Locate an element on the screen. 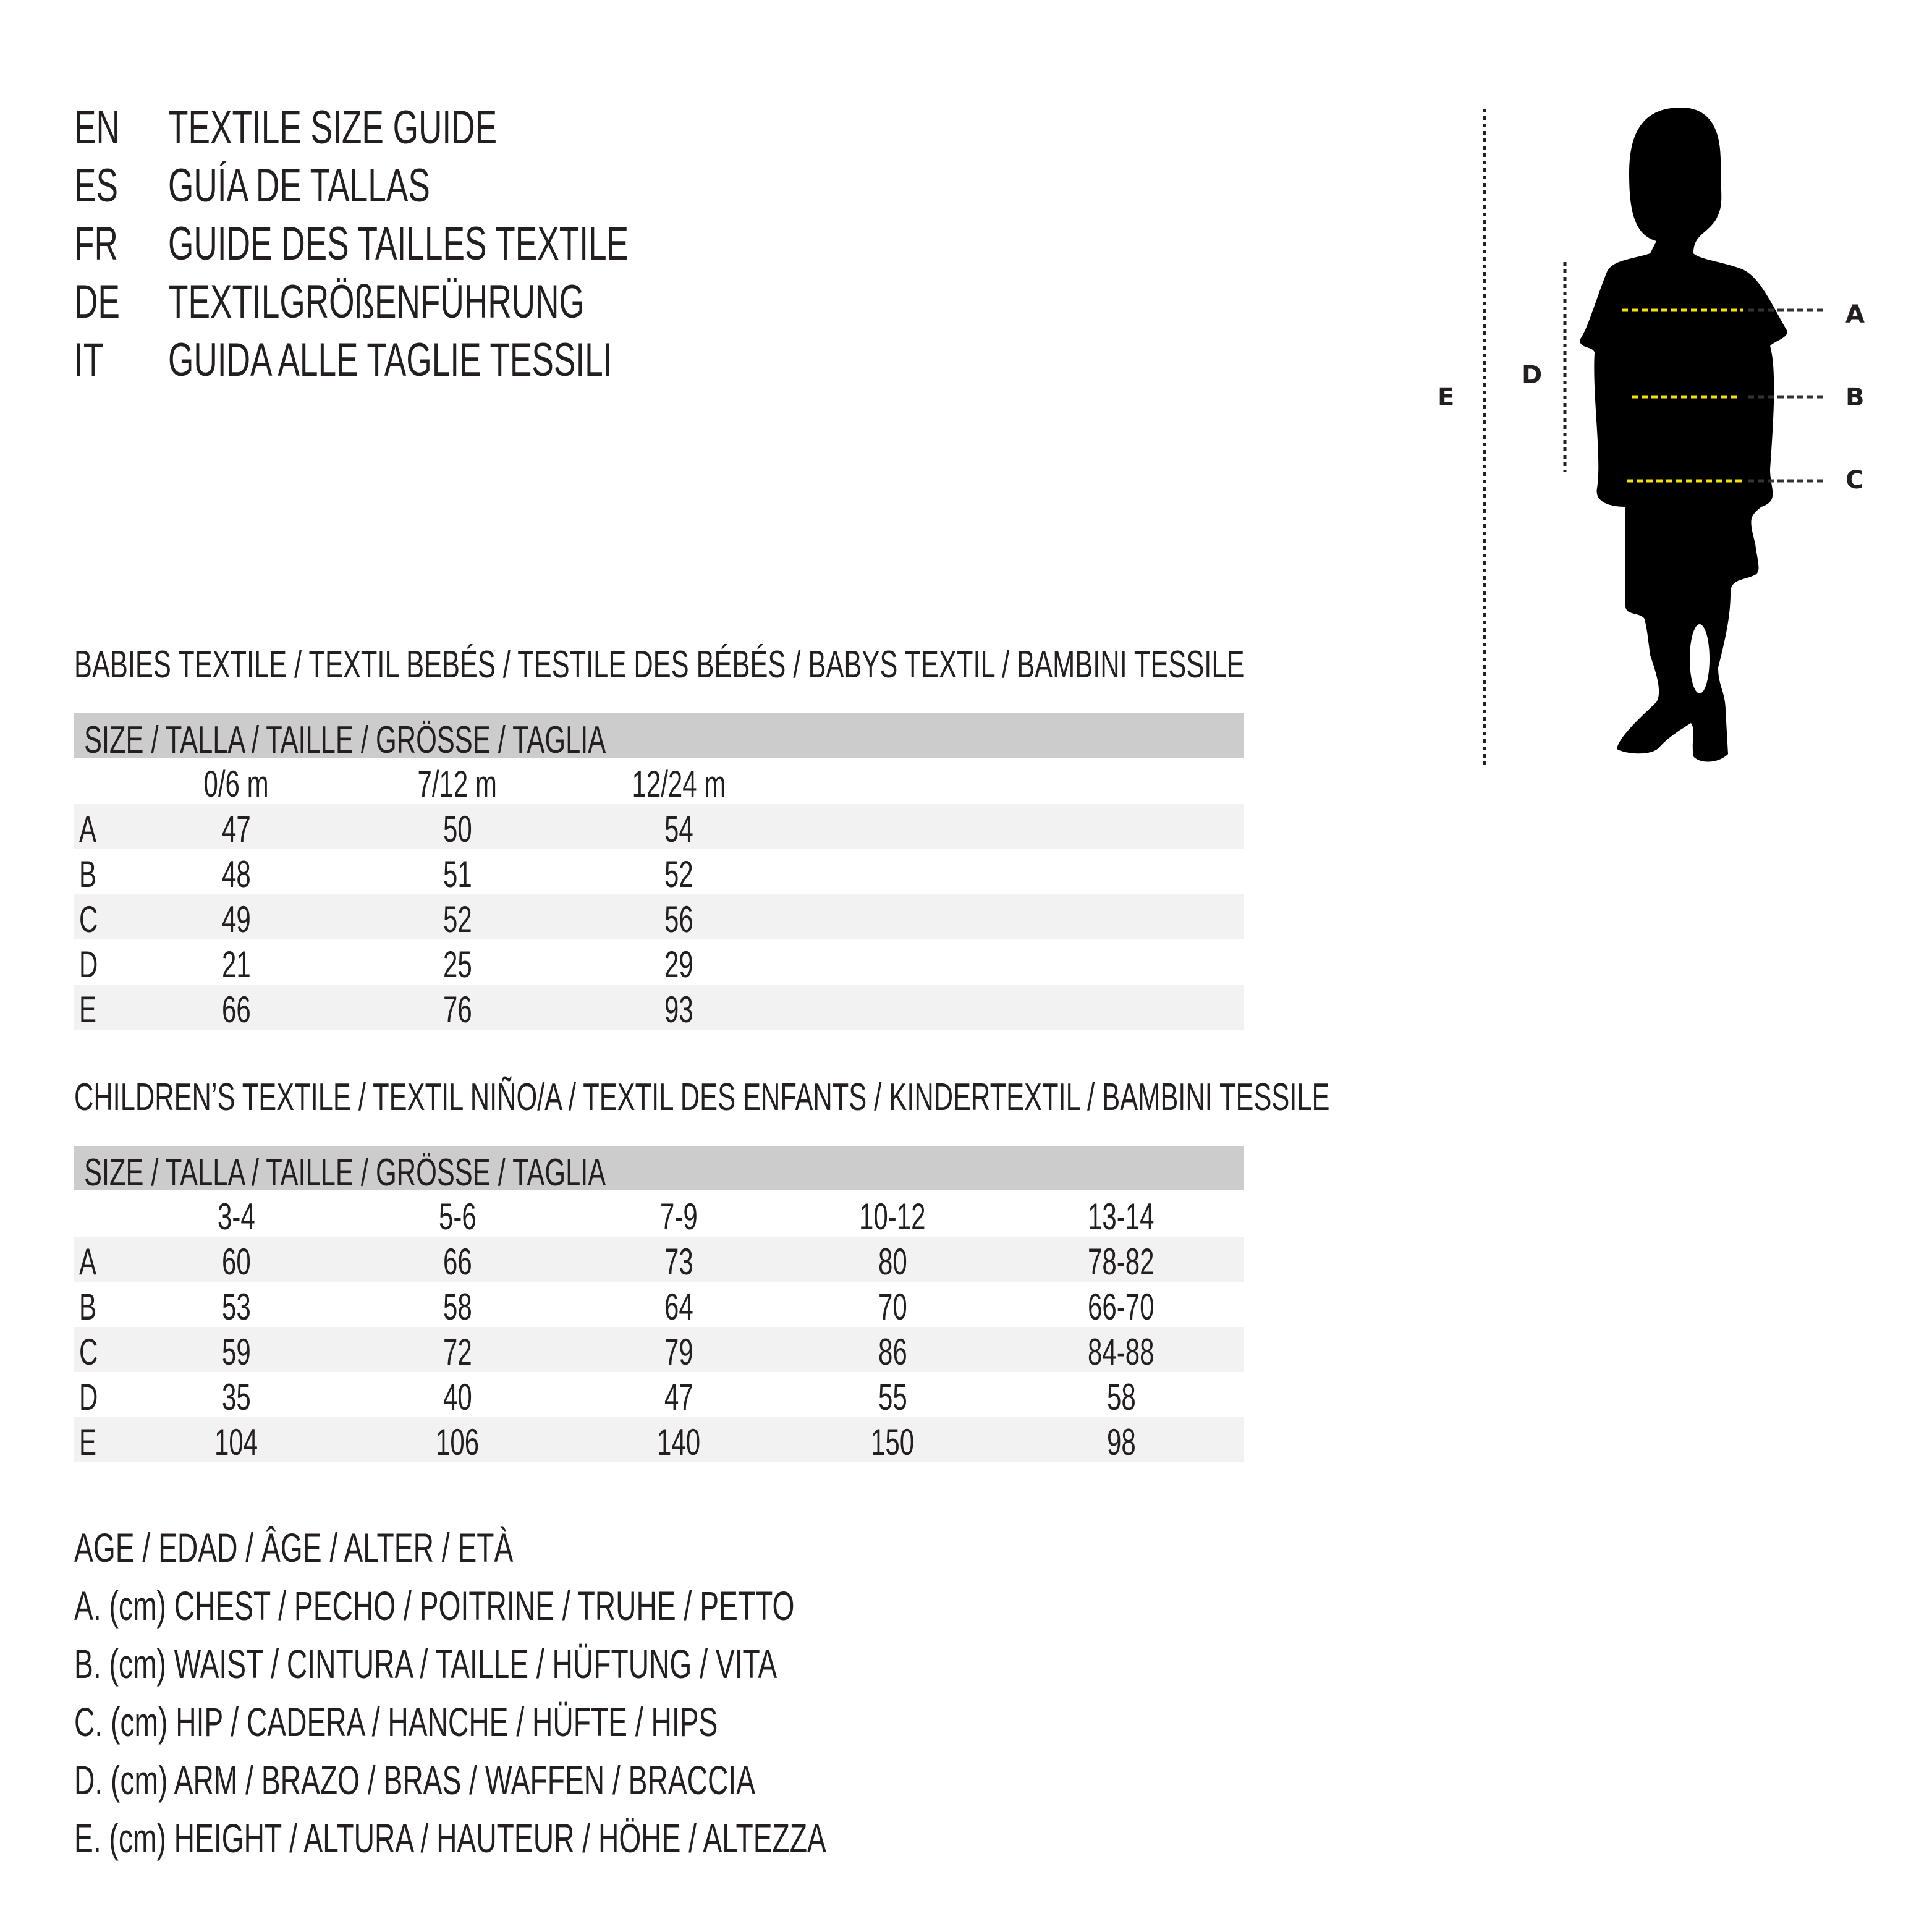 This screenshot has height=1932, width=1932. column-header-text: 10-12 is located at coordinates (892, 1216).